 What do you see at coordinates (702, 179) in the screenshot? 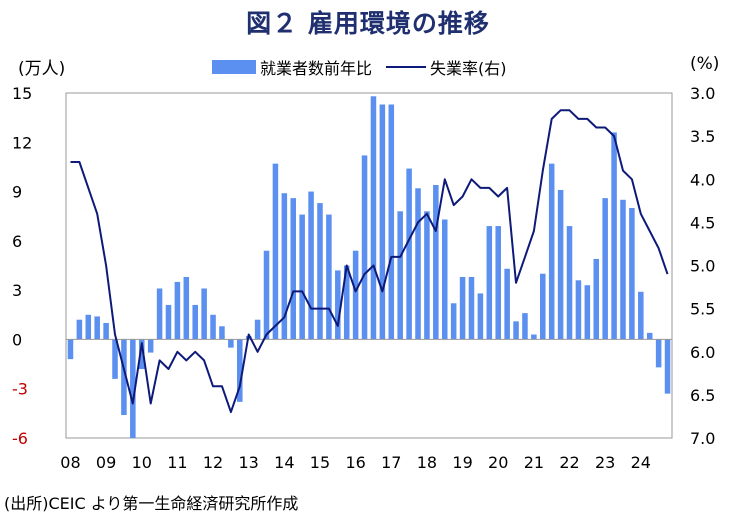
I see `y-right-tick-label: 4.0` at bounding box center [702, 179].